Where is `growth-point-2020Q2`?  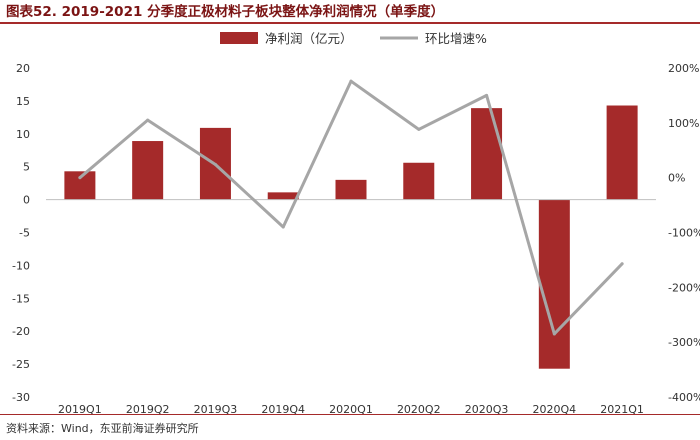
growth-point-2020Q2 is located at coordinates (419, 129).